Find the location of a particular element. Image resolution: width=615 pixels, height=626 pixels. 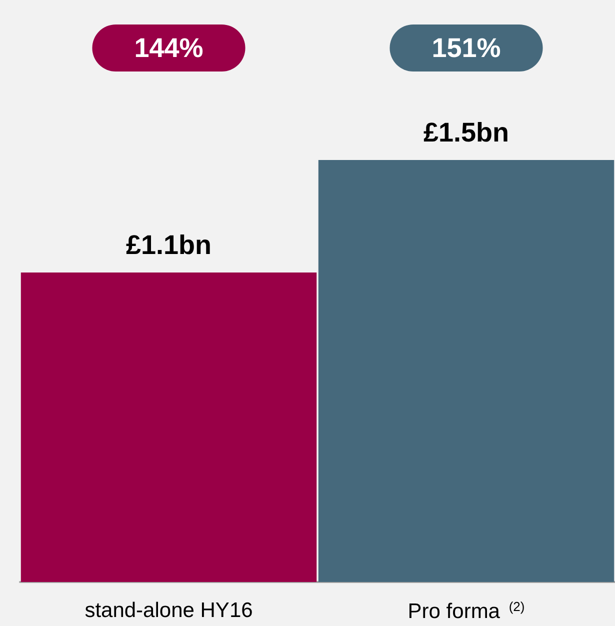

x-tick-label: Pro forma (2) is located at coordinates (466, 611).